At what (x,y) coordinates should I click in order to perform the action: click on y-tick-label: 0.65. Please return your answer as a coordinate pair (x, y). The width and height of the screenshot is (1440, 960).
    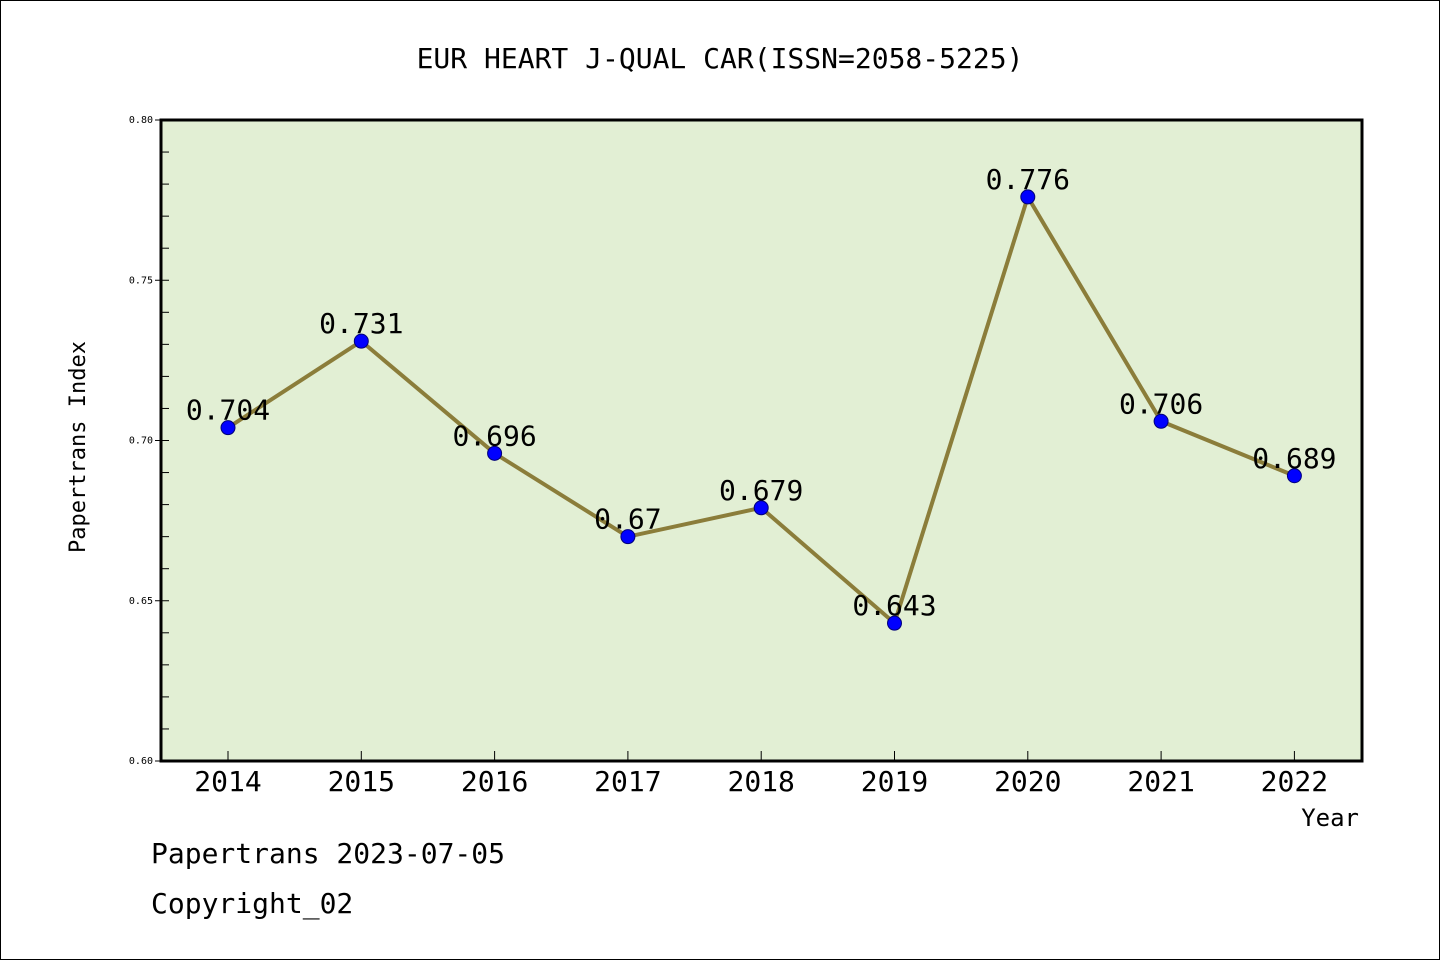
    Looking at the image, I should click on (141, 601).